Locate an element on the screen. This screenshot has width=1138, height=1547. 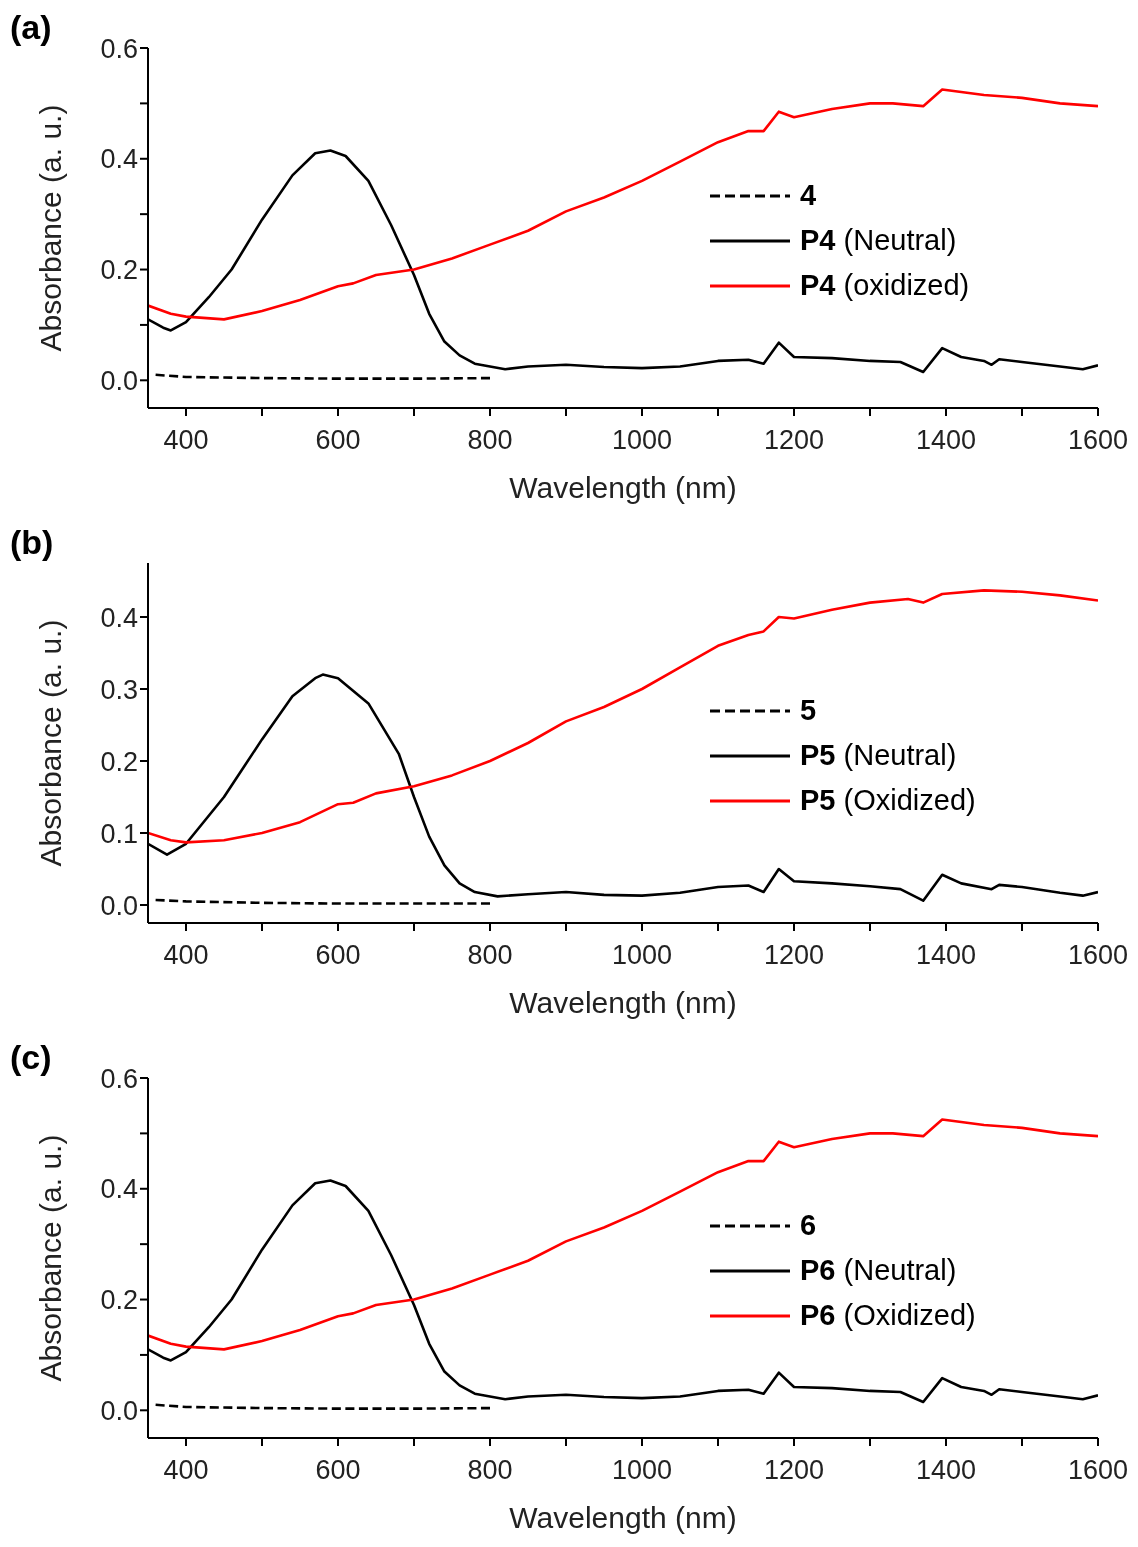
legend-label: 5 is located at coordinates (808, 710).